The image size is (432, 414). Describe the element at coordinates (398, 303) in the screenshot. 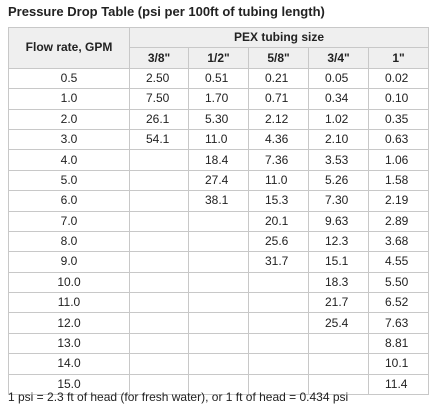

I see `pressure-drop-cell: 6.52` at that location.